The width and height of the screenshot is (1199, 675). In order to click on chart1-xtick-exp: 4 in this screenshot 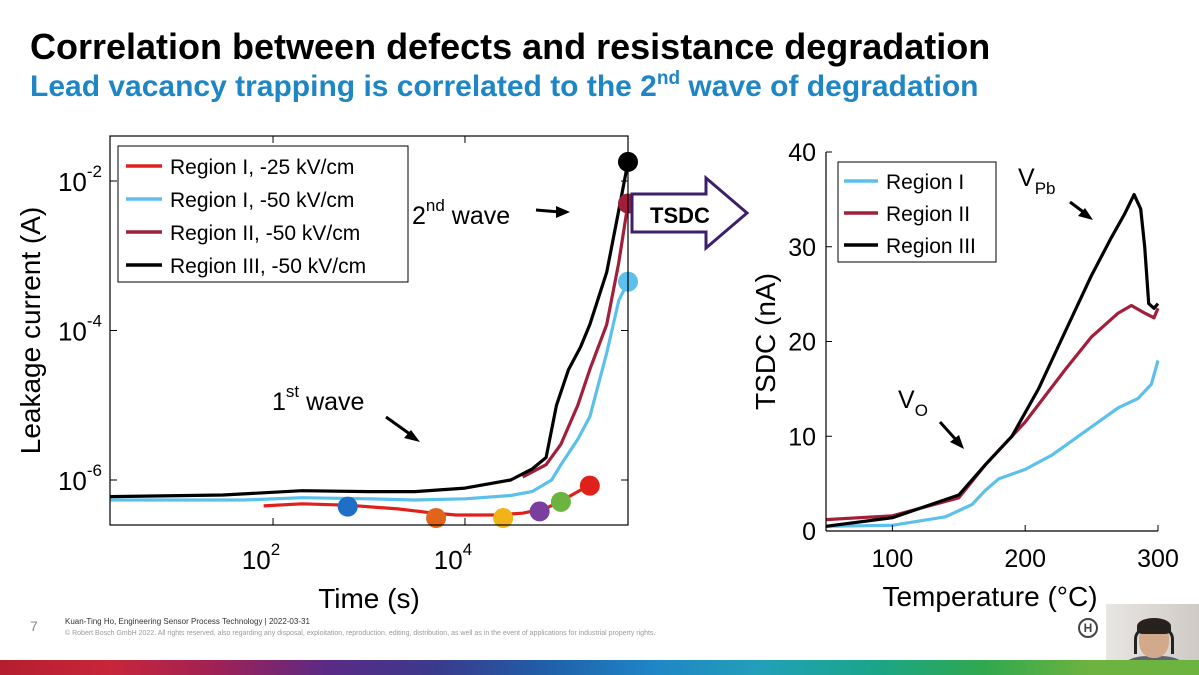, I will do `click(467, 549)`.